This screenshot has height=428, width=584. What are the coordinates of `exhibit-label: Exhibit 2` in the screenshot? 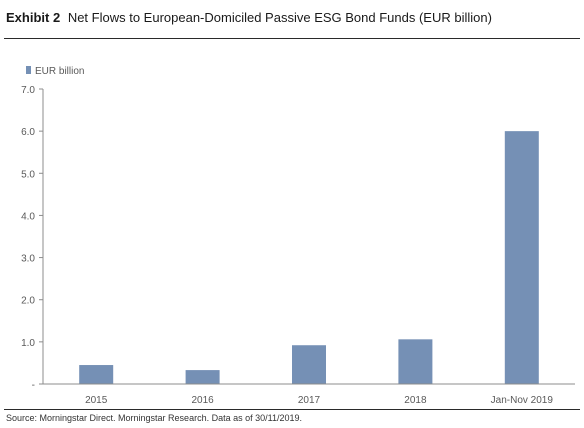 It's located at (33, 17).